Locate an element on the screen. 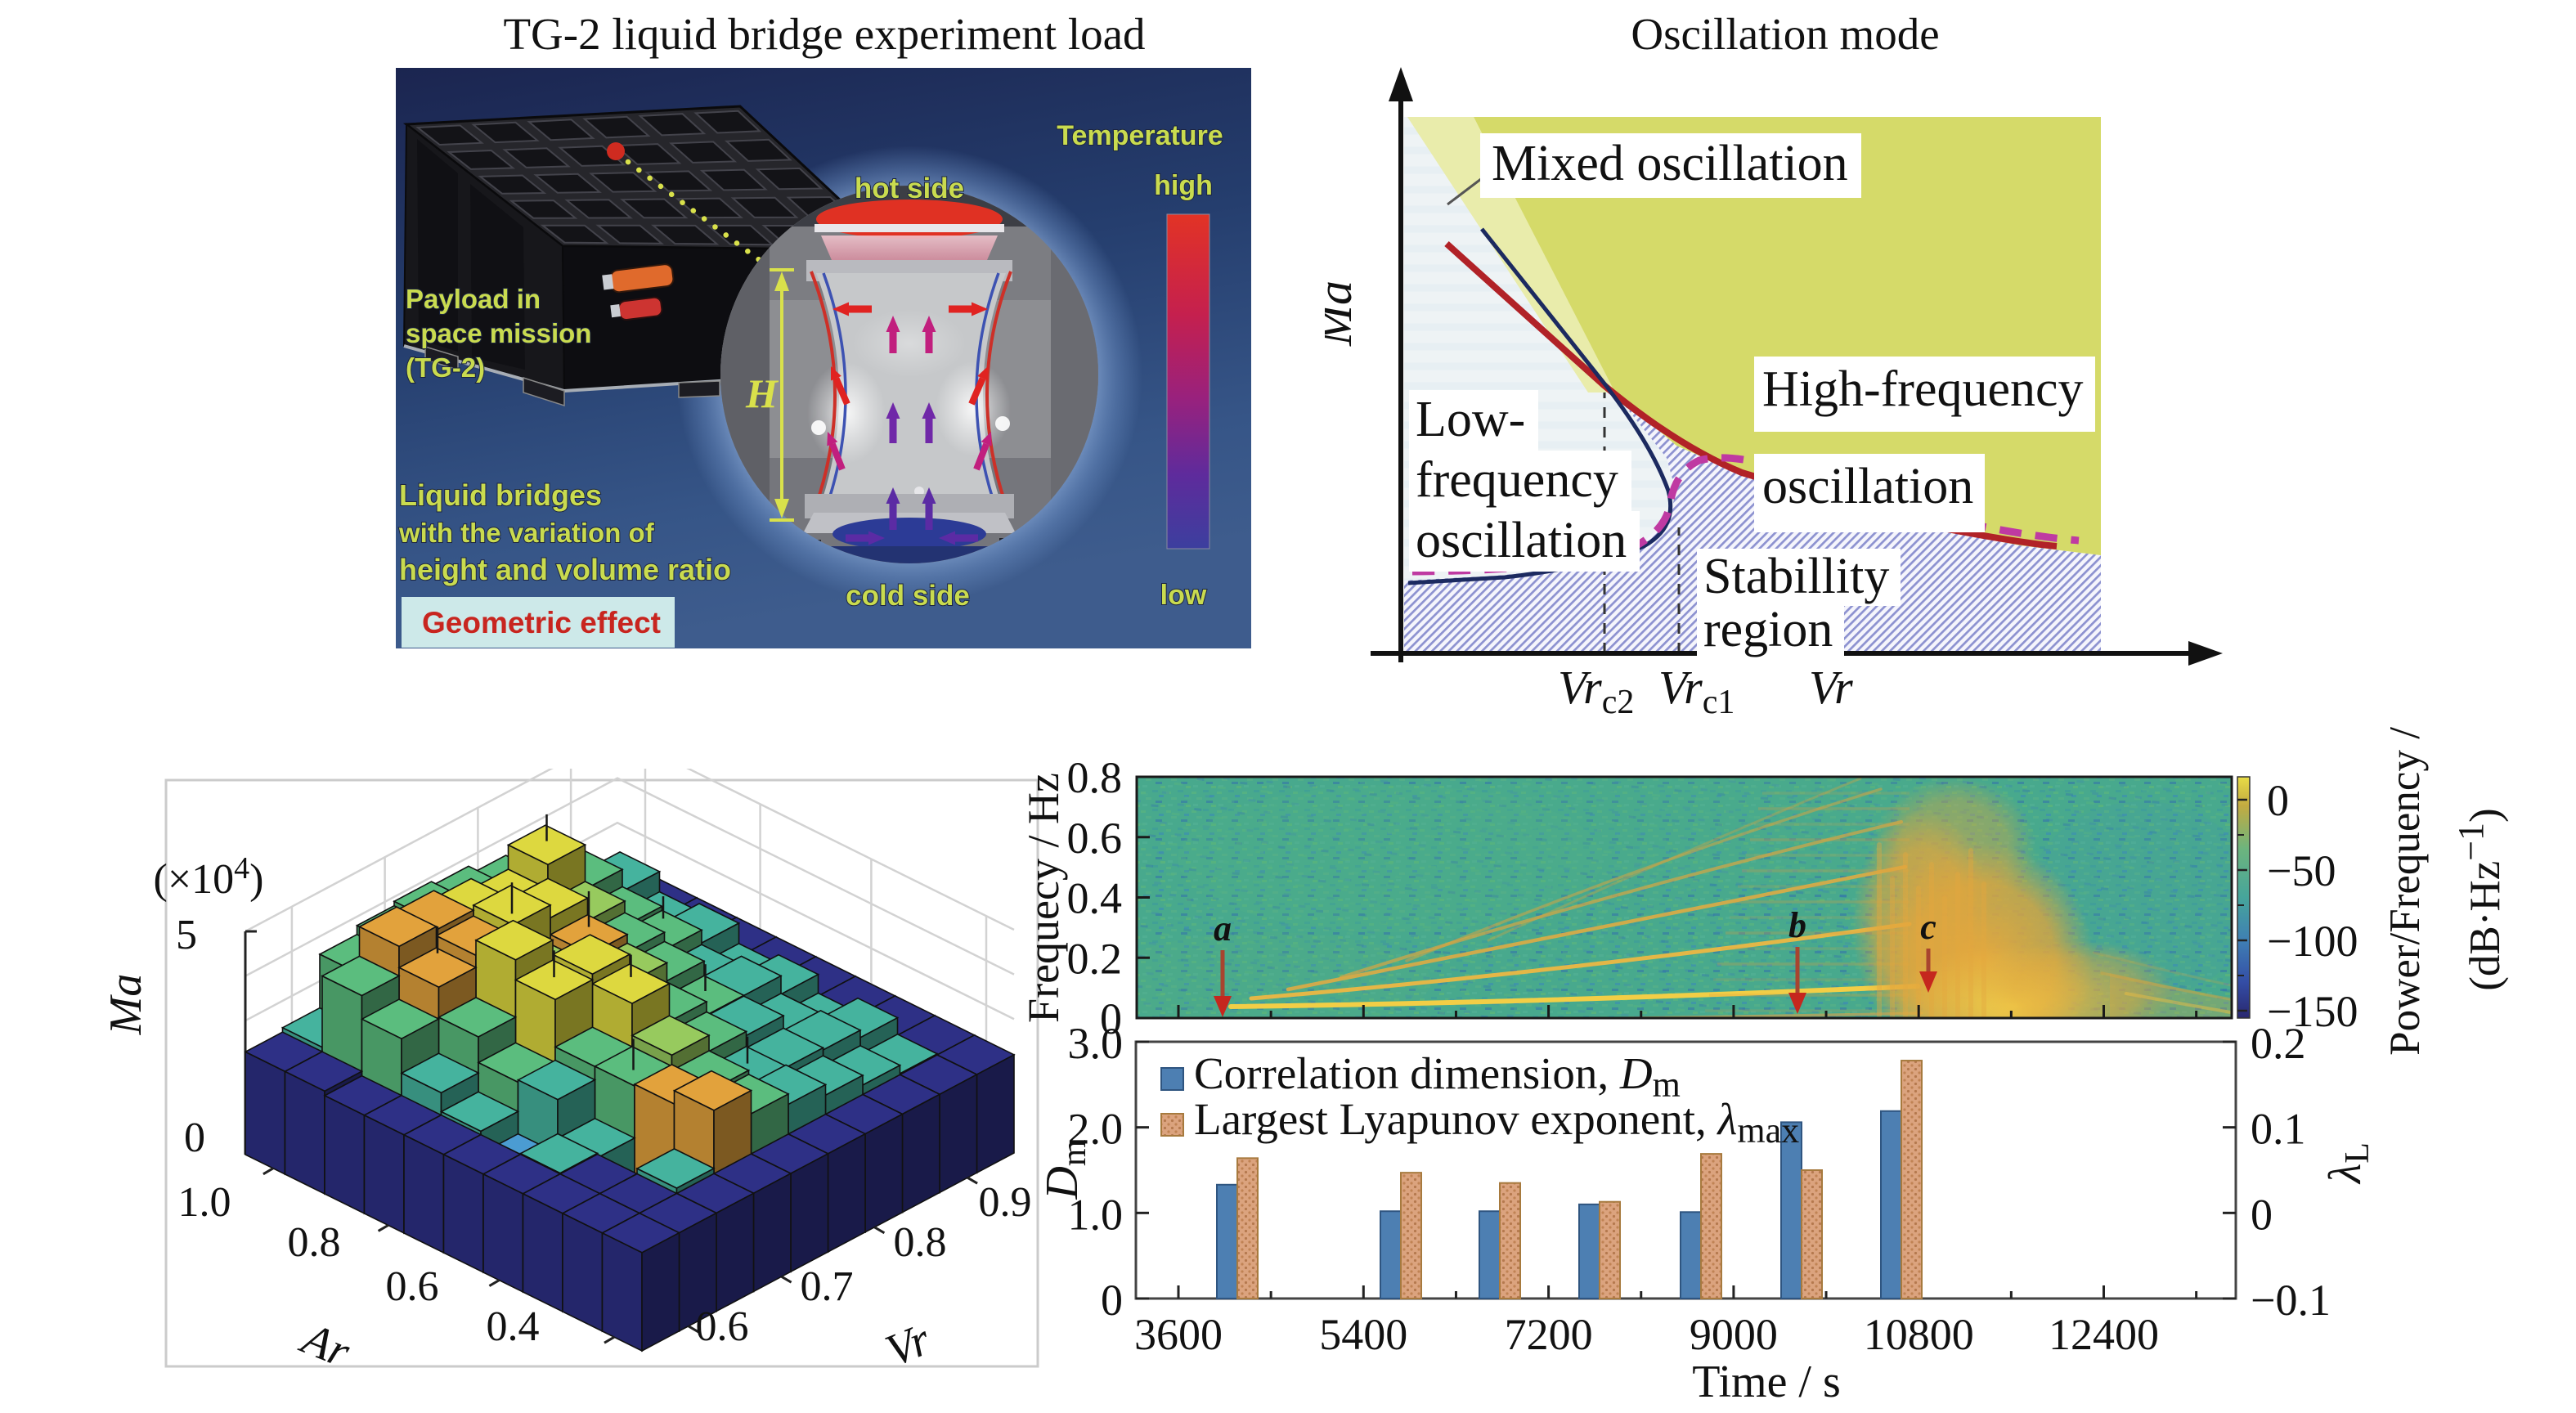 This screenshot has width=2576, height=1413. svg-text: Vr is located at coordinates (1831, 687).